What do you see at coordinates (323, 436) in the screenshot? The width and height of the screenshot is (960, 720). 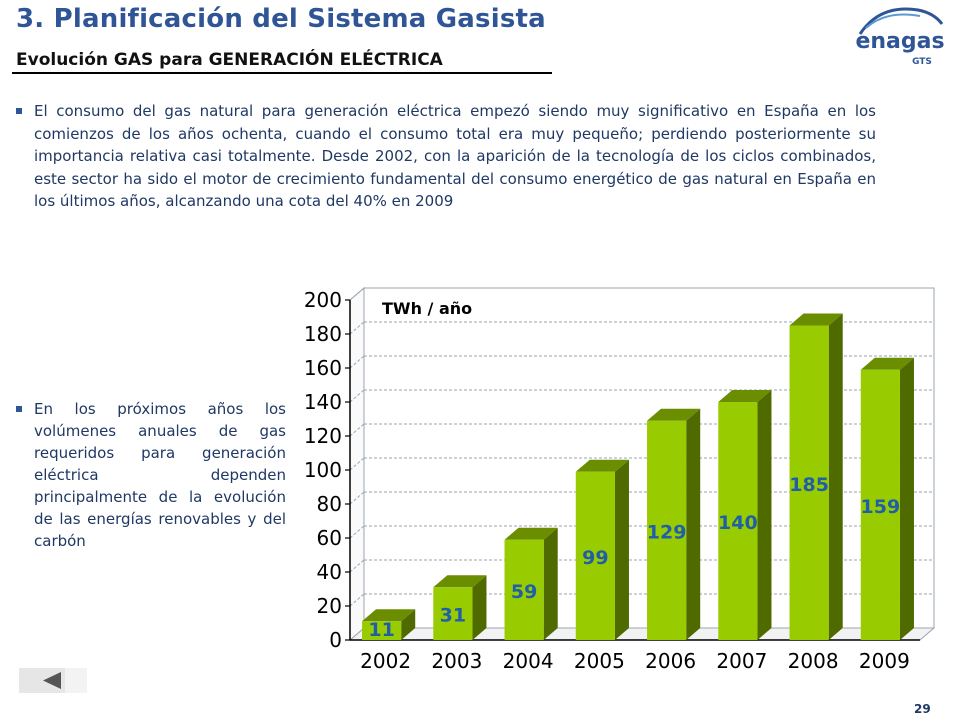 I see `y-tick-label: 120` at bounding box center [323, 436].